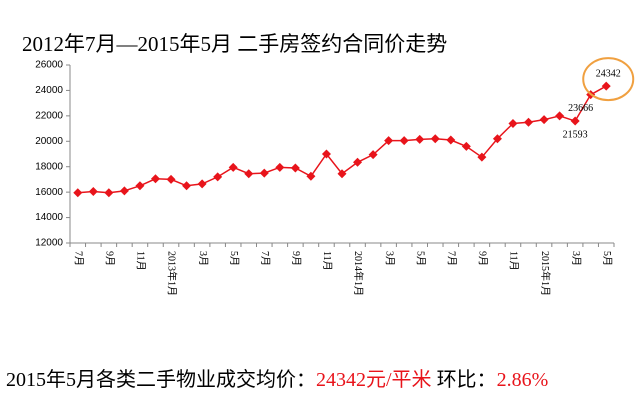  I want to click on highlight-circle, so click(608, 79).